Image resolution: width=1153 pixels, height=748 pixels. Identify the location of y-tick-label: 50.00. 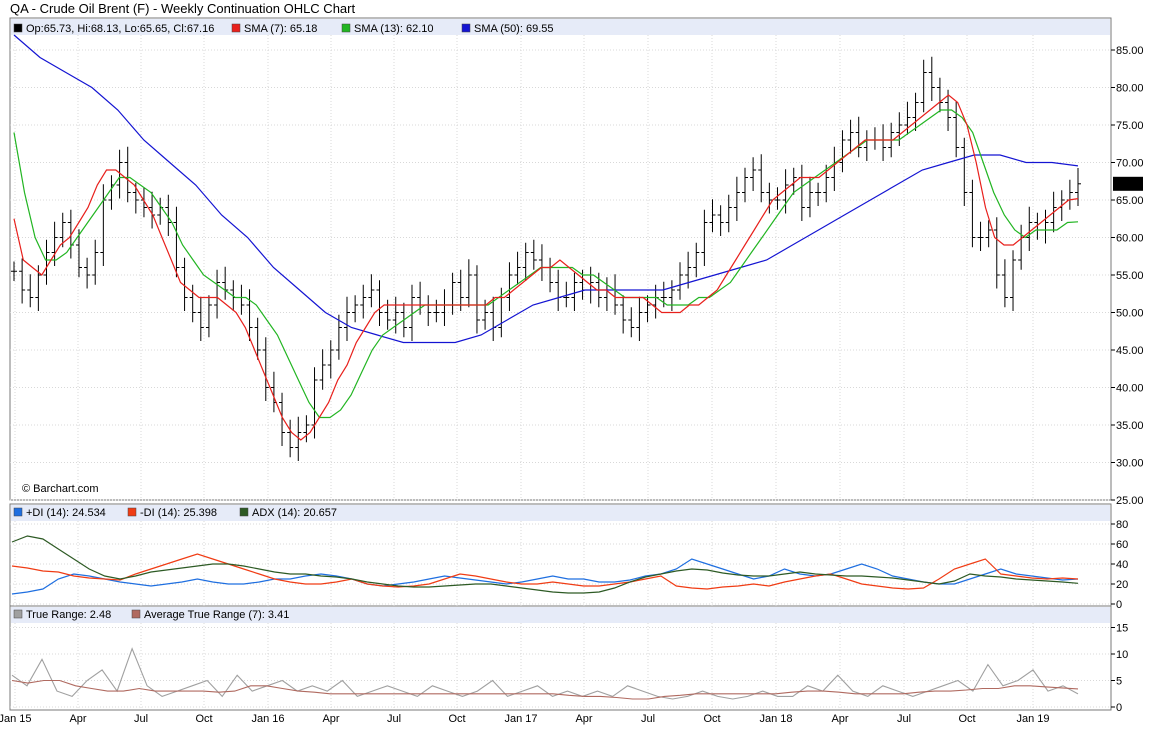
(1130, 314).